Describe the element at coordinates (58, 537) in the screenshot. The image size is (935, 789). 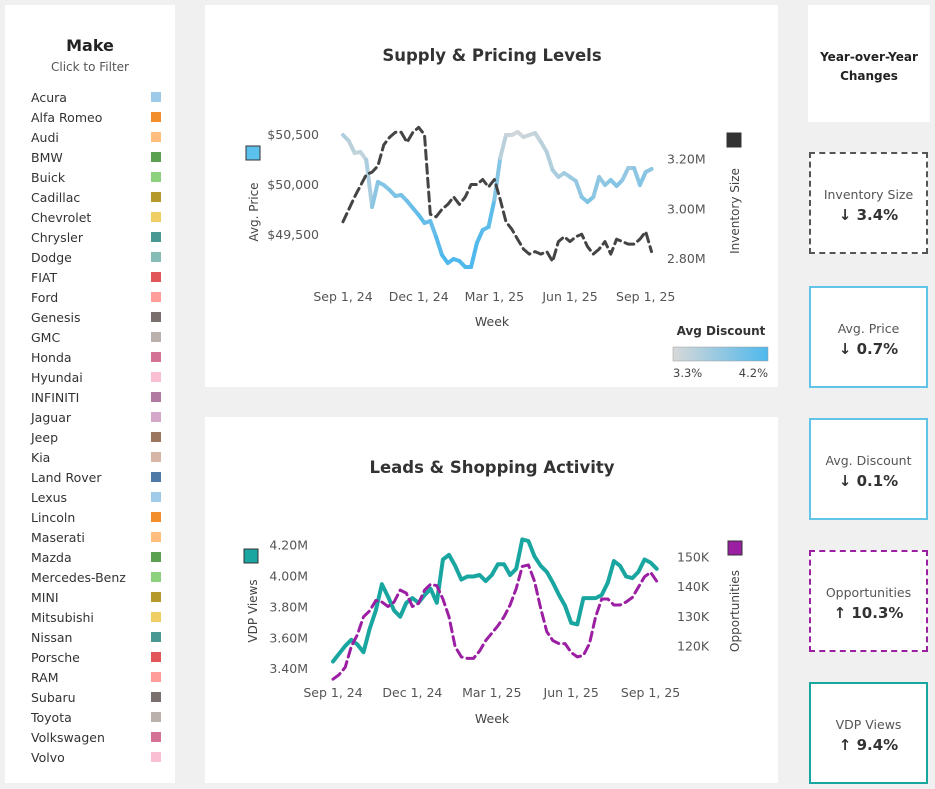
I see `make-filter-label: Maserati` at that location.